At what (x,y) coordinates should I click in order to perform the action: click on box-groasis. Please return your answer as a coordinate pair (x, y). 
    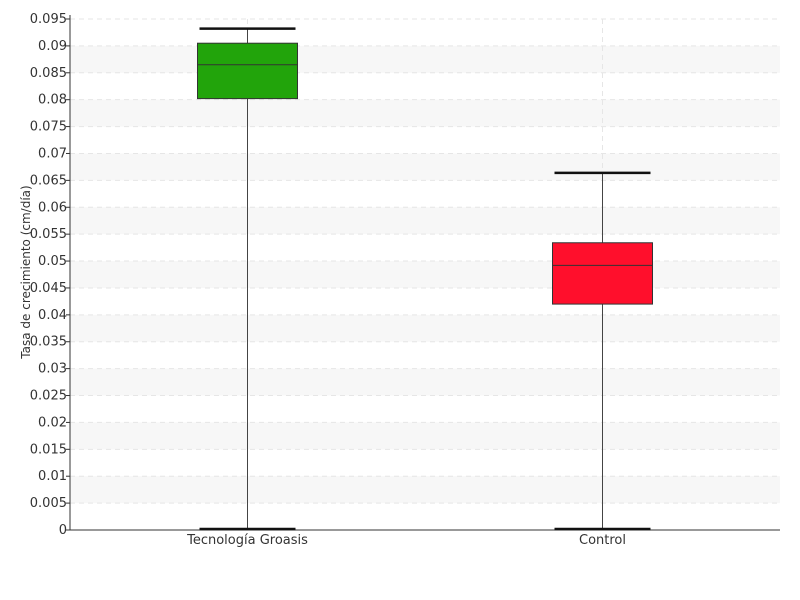
    Looking at the image, I should click on (247, 279).